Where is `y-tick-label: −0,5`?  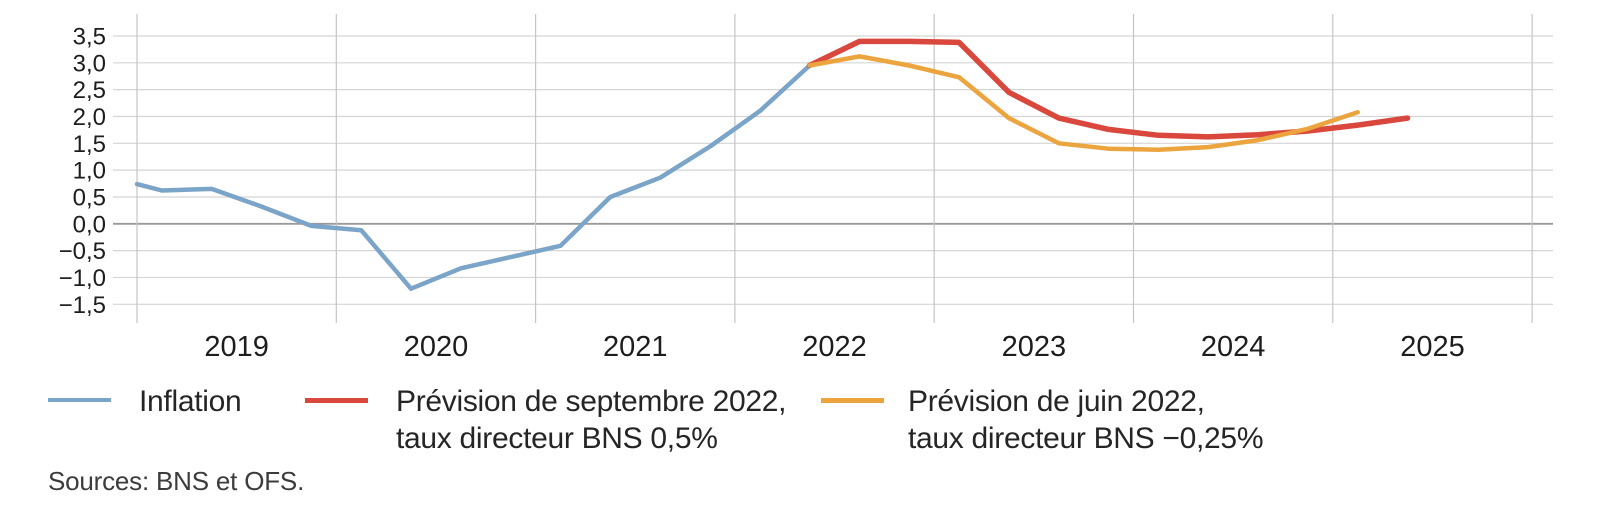
y-tick-label: −0,5 is located at coordinates (82, 251).